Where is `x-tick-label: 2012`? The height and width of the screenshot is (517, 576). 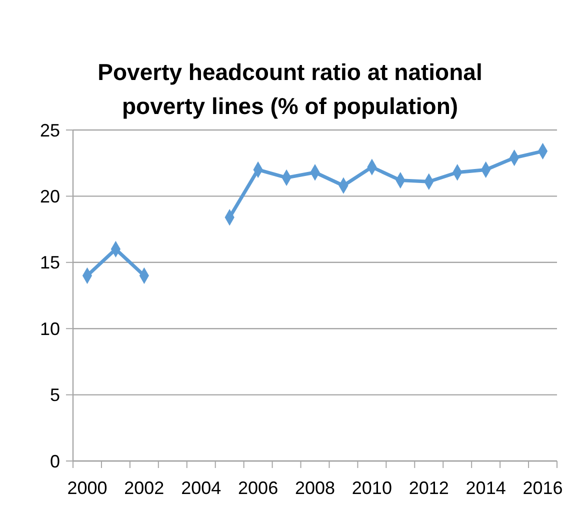 x-tick-label: 2012 is located at coordinates (428, 488).